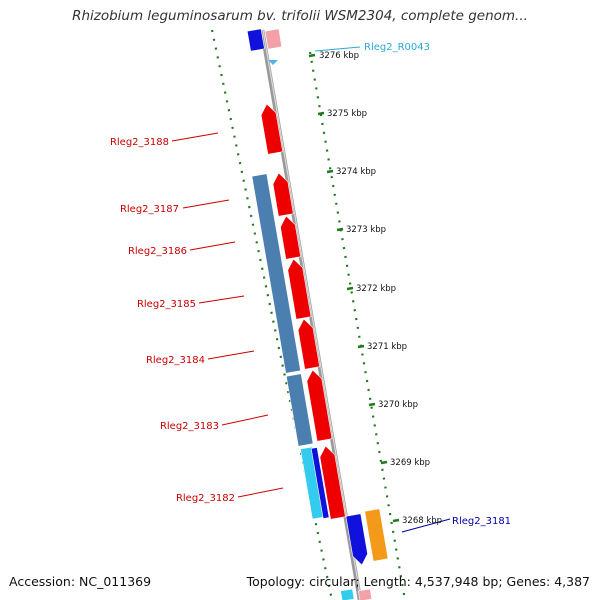 Image resolution: width=600 pixels, height=600 pixels. What do you see at coordinates (365, 594) in the screenshot?
I see `bottom-pink` at bounding box center [365, 594].